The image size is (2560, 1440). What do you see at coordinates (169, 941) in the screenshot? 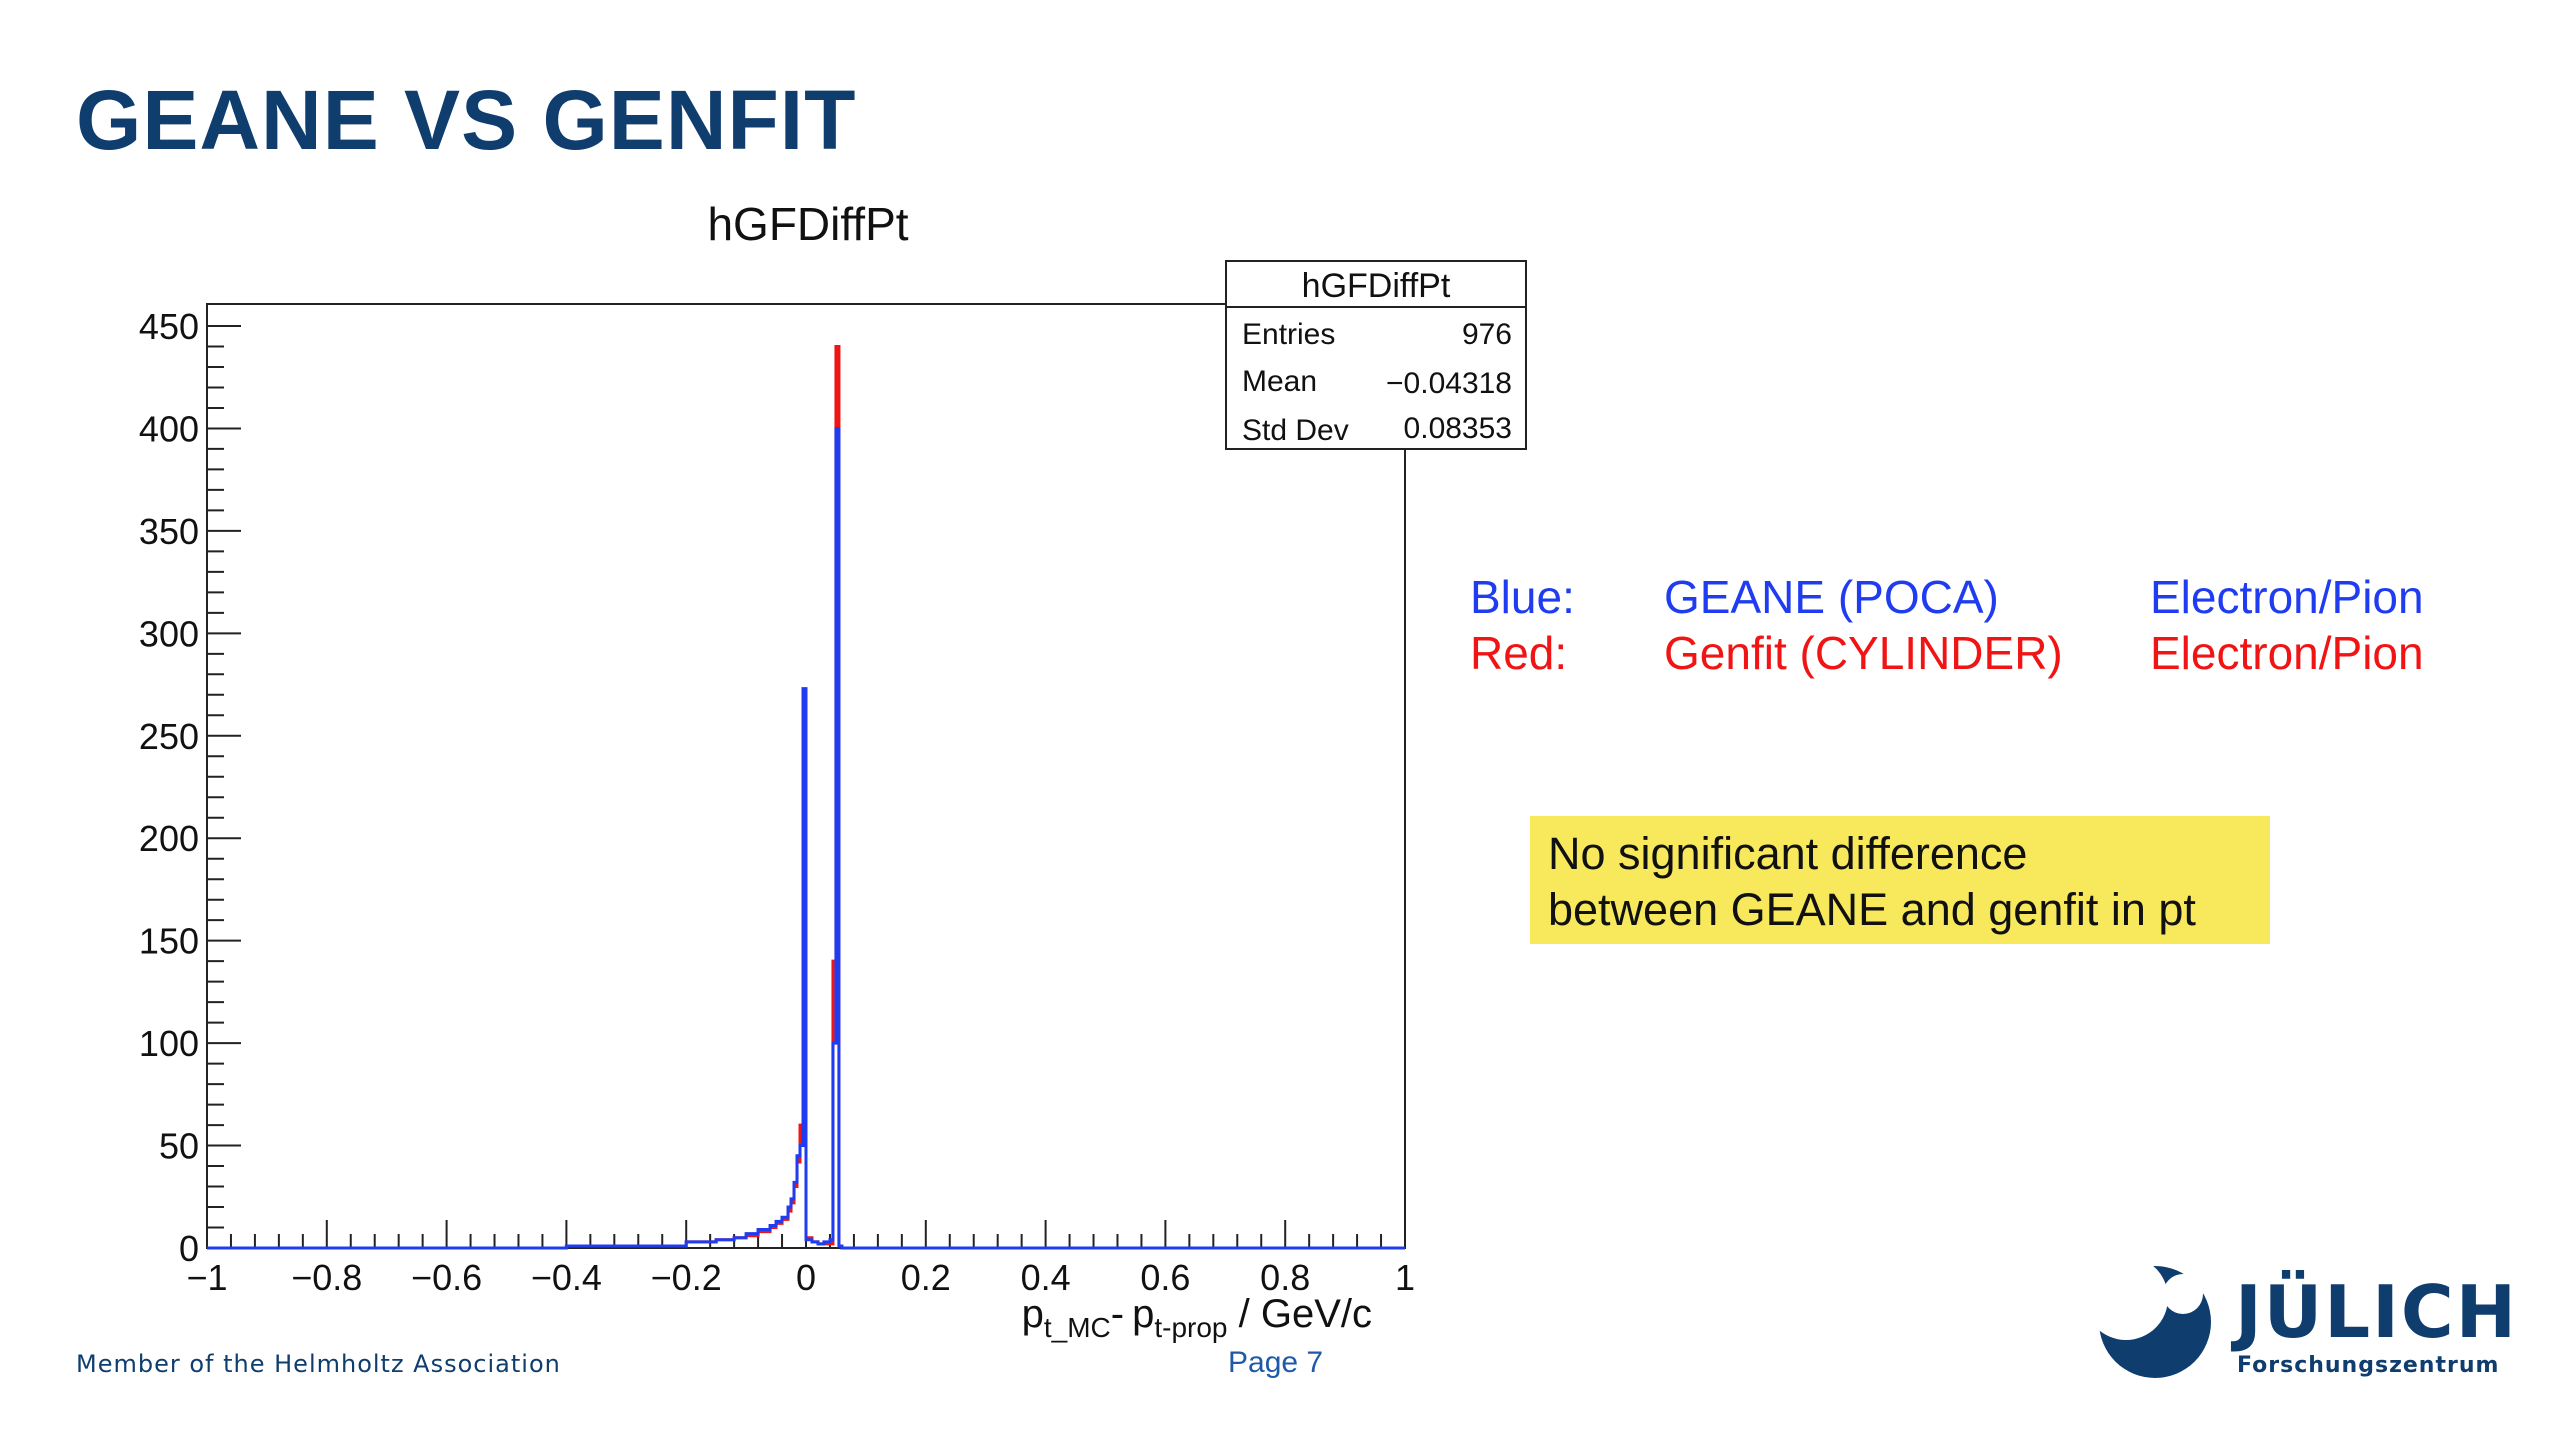
I see `y-tick-label: 150` at bounding box center [169, 941].